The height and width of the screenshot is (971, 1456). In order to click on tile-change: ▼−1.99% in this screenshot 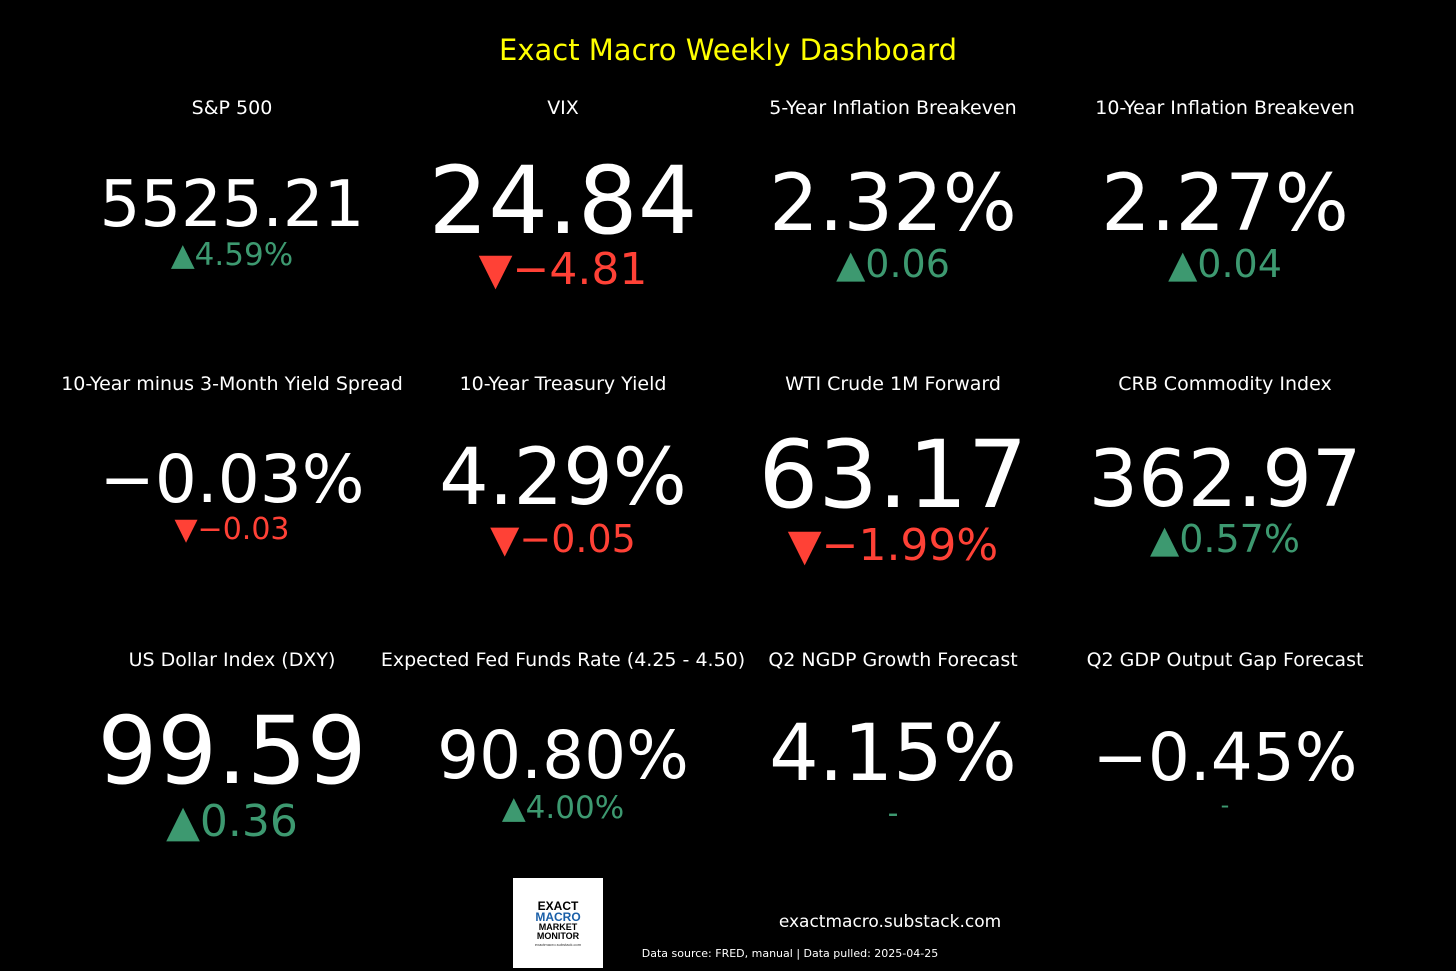, I will do `click(893, 545)`.